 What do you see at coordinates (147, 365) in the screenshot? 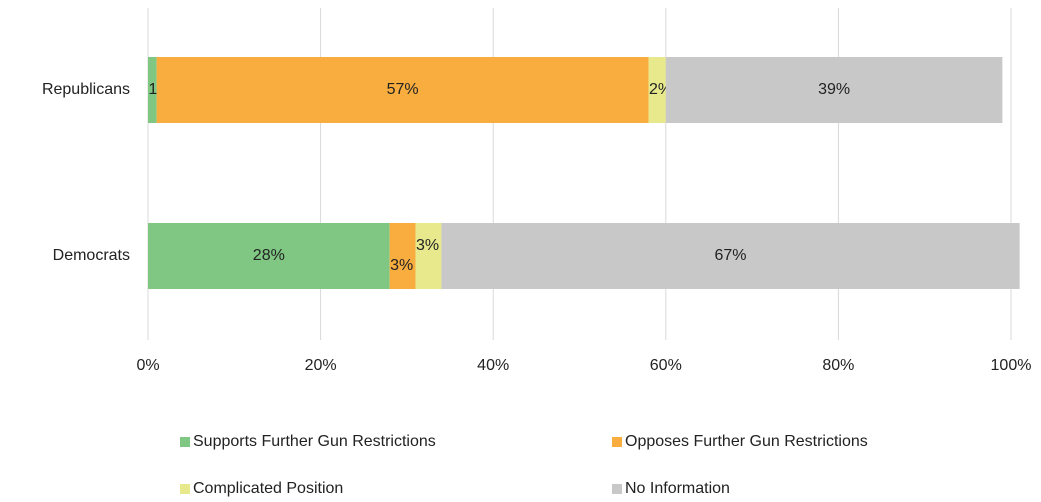
I see `x-tick-label: 0%` at bounding box center [147, 365].